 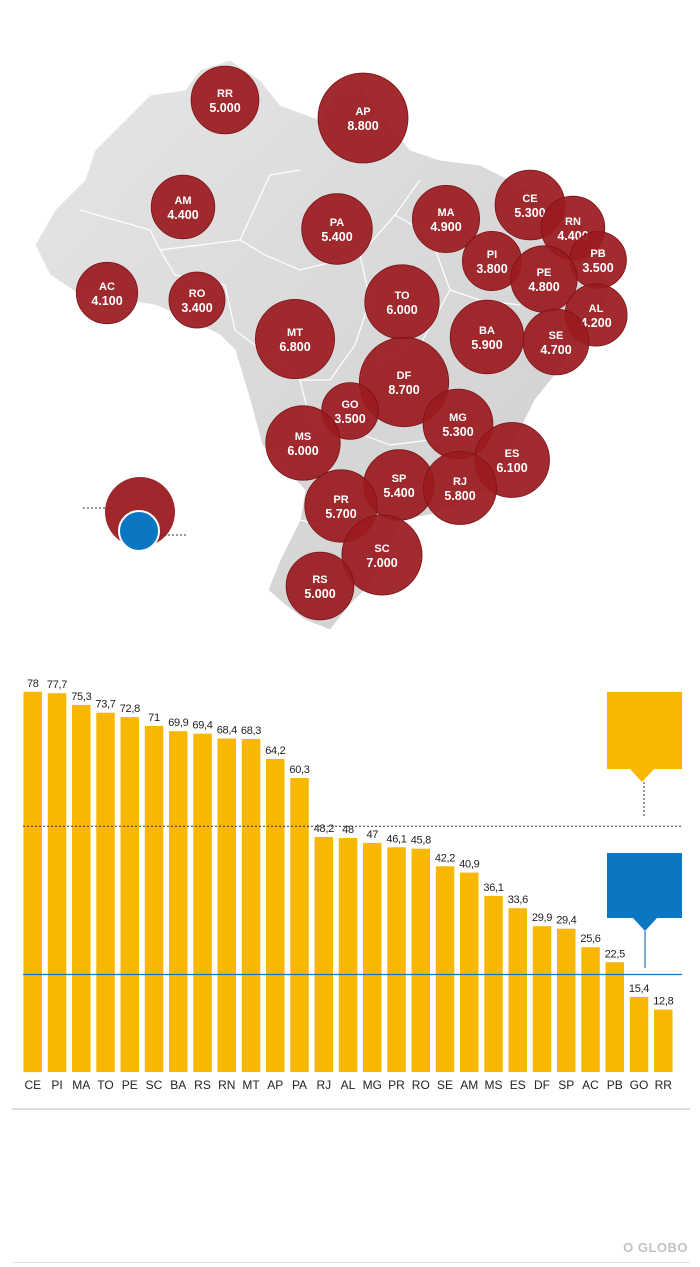 What do you see at coordinates (517, 990) in the screenshot?
I see `bar-es` at bounding box center [517, 990].